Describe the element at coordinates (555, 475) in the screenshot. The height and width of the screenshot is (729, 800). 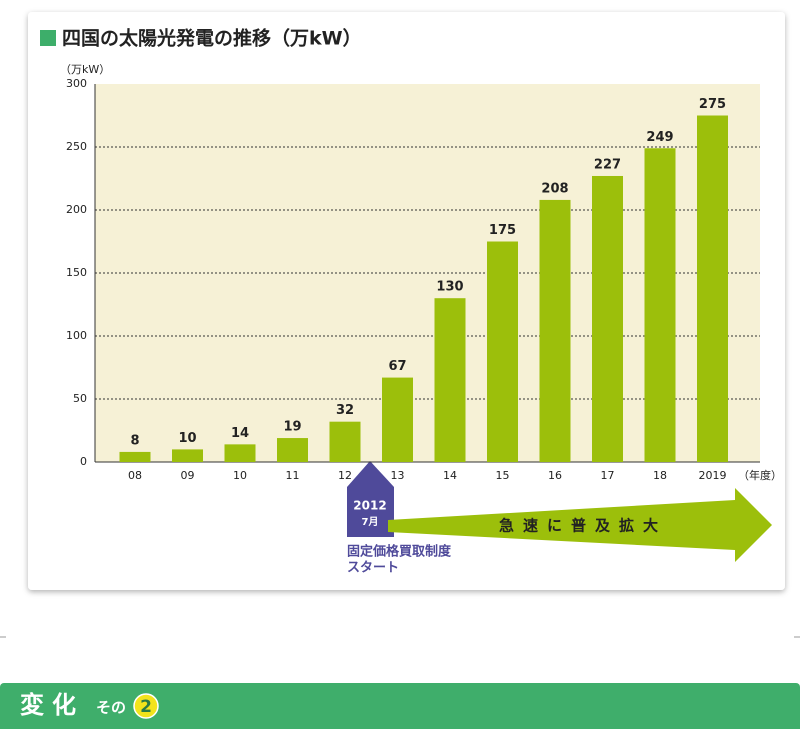
I see `x-tick-label: 16` at that location.